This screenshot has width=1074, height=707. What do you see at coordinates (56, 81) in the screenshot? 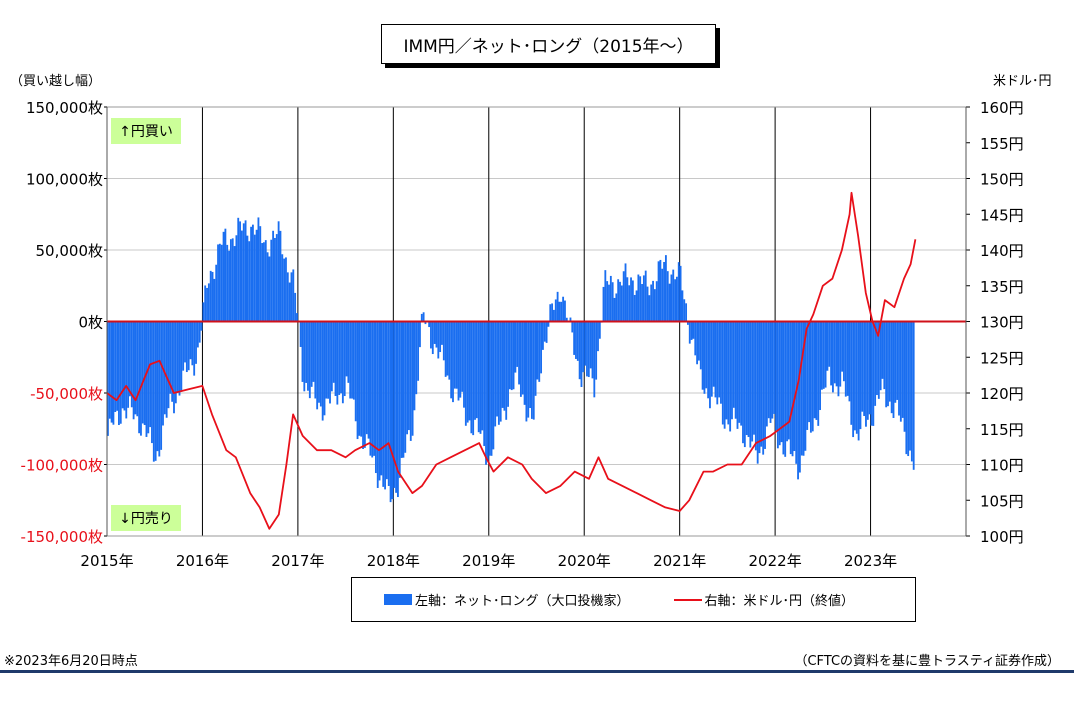
I see `left-axis-unit: （買い越し幅）` at bounding box center [56, 81].